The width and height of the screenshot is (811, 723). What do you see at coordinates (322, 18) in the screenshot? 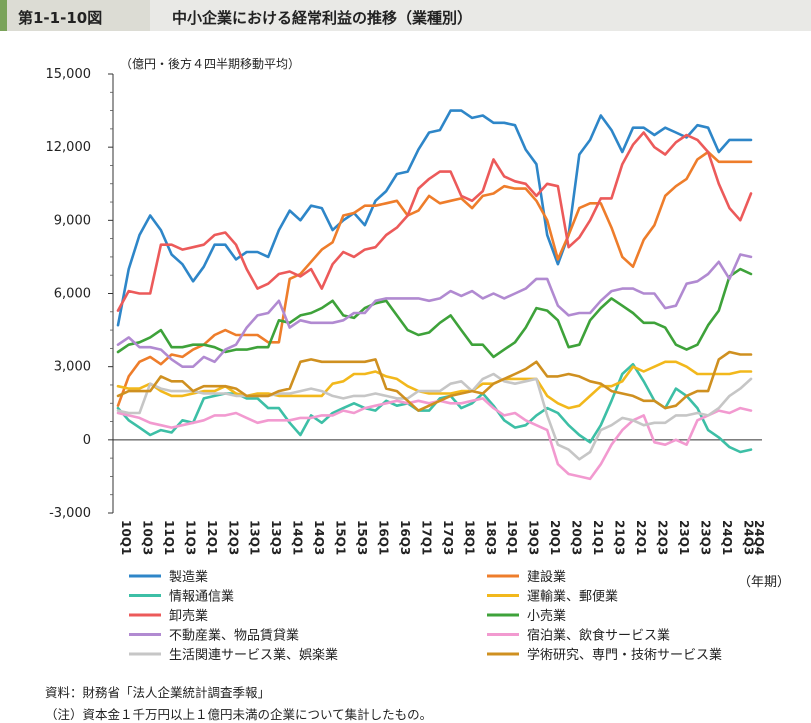
I see `figure-title: 中小企業における経常利益の推移（業種別）` at bounding box center [322, 18].